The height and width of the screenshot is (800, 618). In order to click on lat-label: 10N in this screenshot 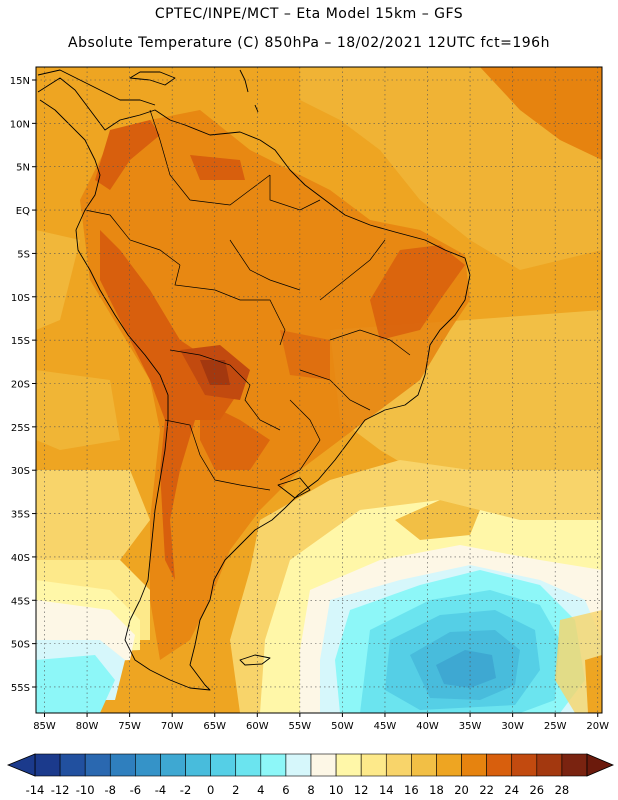, I will do `click(20, 124)`.